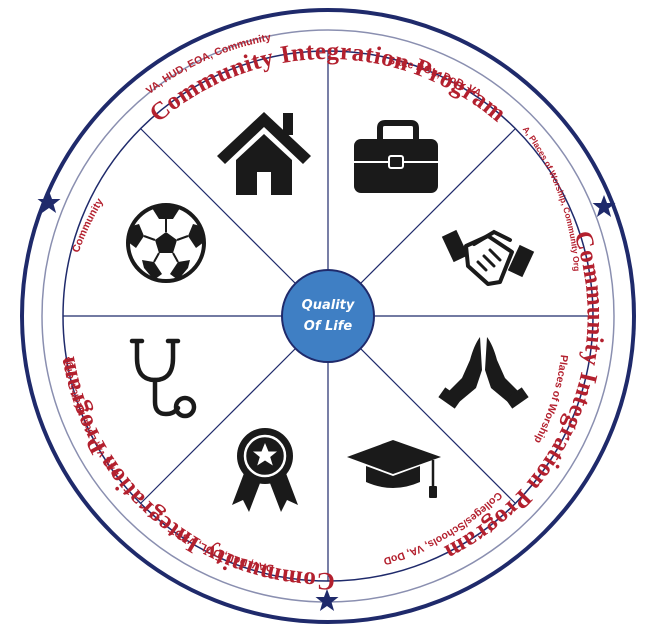  I want to click on star-icon-left, so click(49, 202).